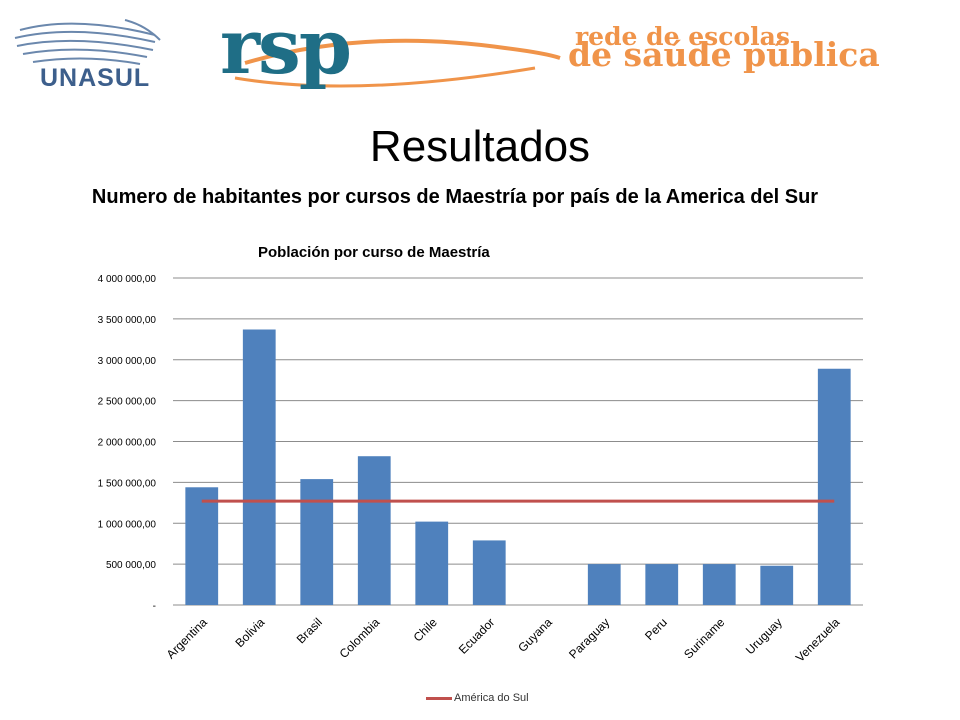 This screenshot has width=960, height=720. What do you see at coordinates (131, 565) in the screenshot?
I see `y-tick-label: 500 000,00` at bounding box center [131, 565].